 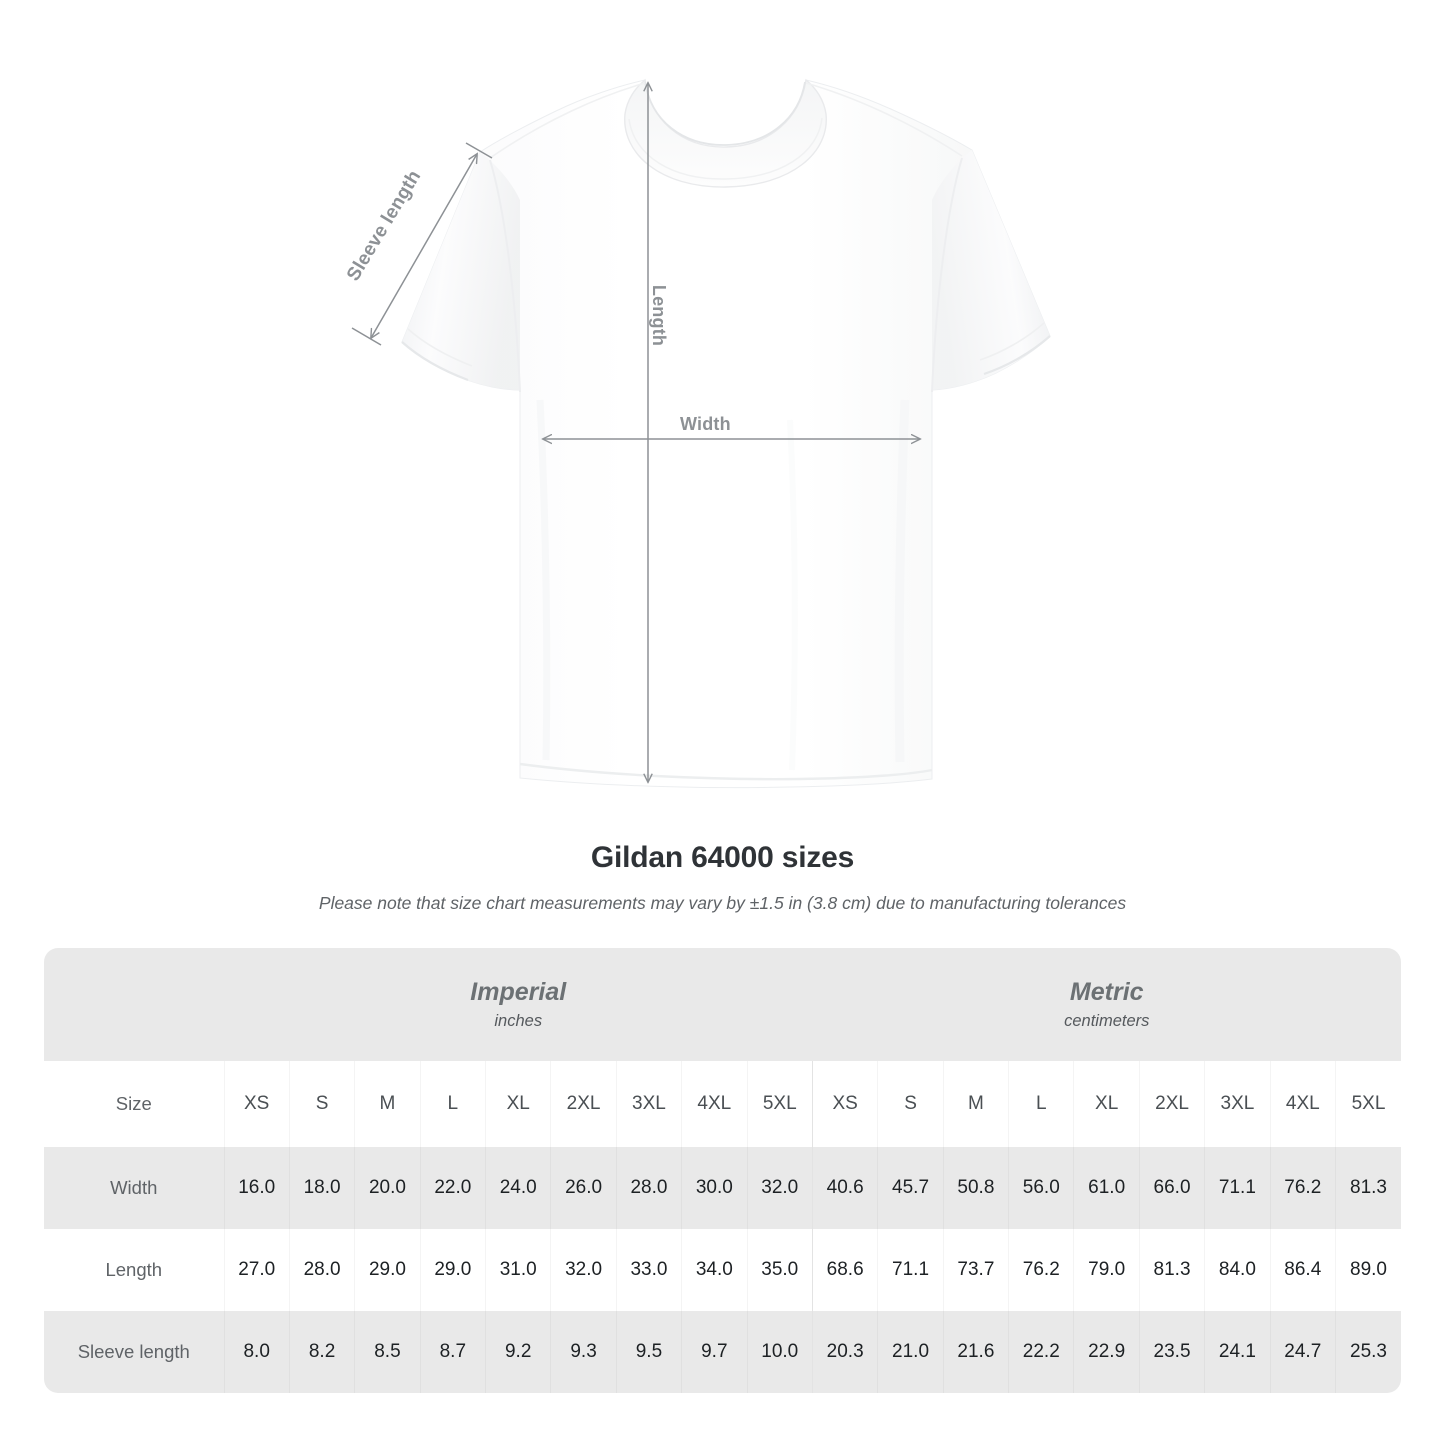 What do you see at coordinates (1106, 1188) in the screenshot?
I see `cell-width-metric-xl: 61.0` at bounding box center [1106, 1188].